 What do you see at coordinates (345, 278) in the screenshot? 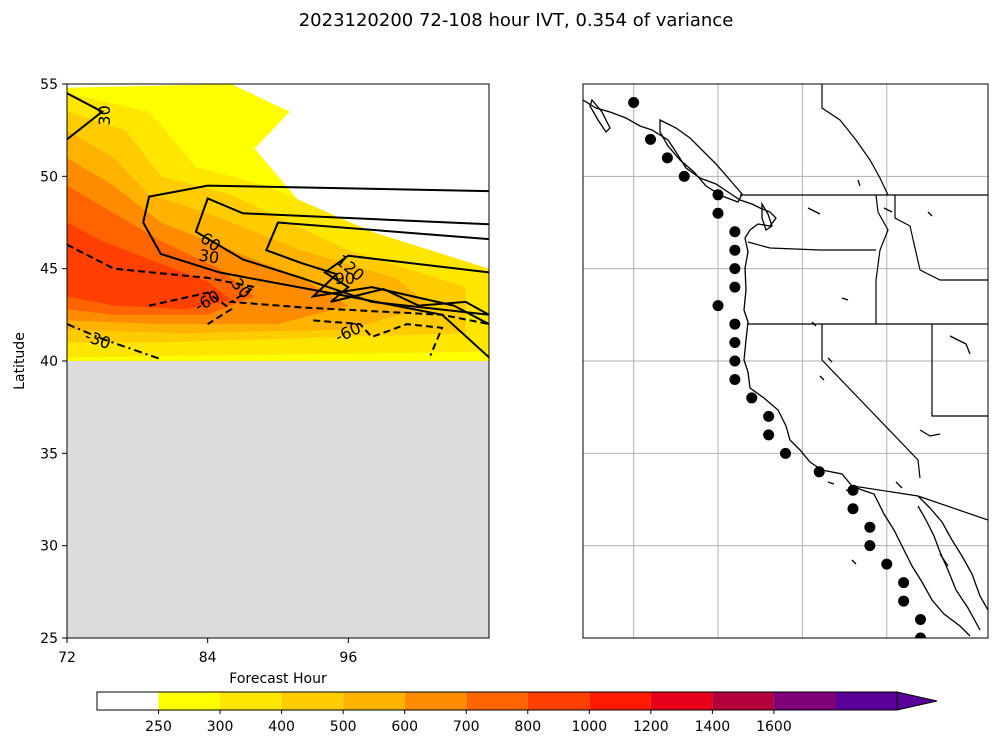
I see `contour-label: 90` at bounding box center [345, 278].